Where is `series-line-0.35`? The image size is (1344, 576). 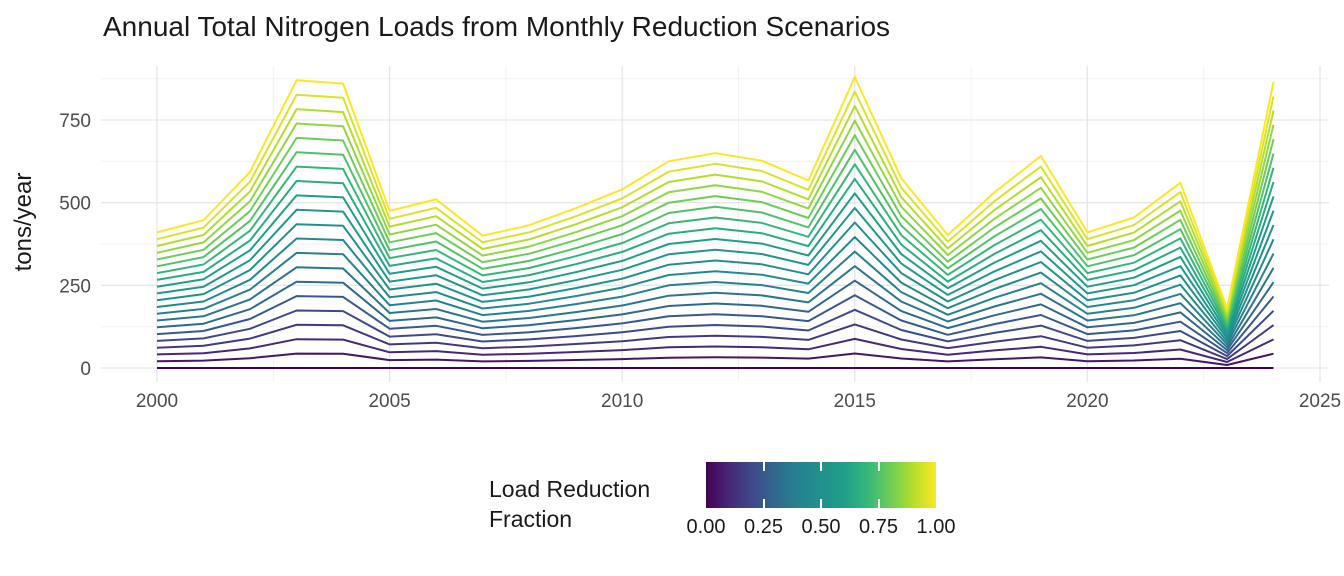 series-line-0.35 is located at coordinates (715, 307).